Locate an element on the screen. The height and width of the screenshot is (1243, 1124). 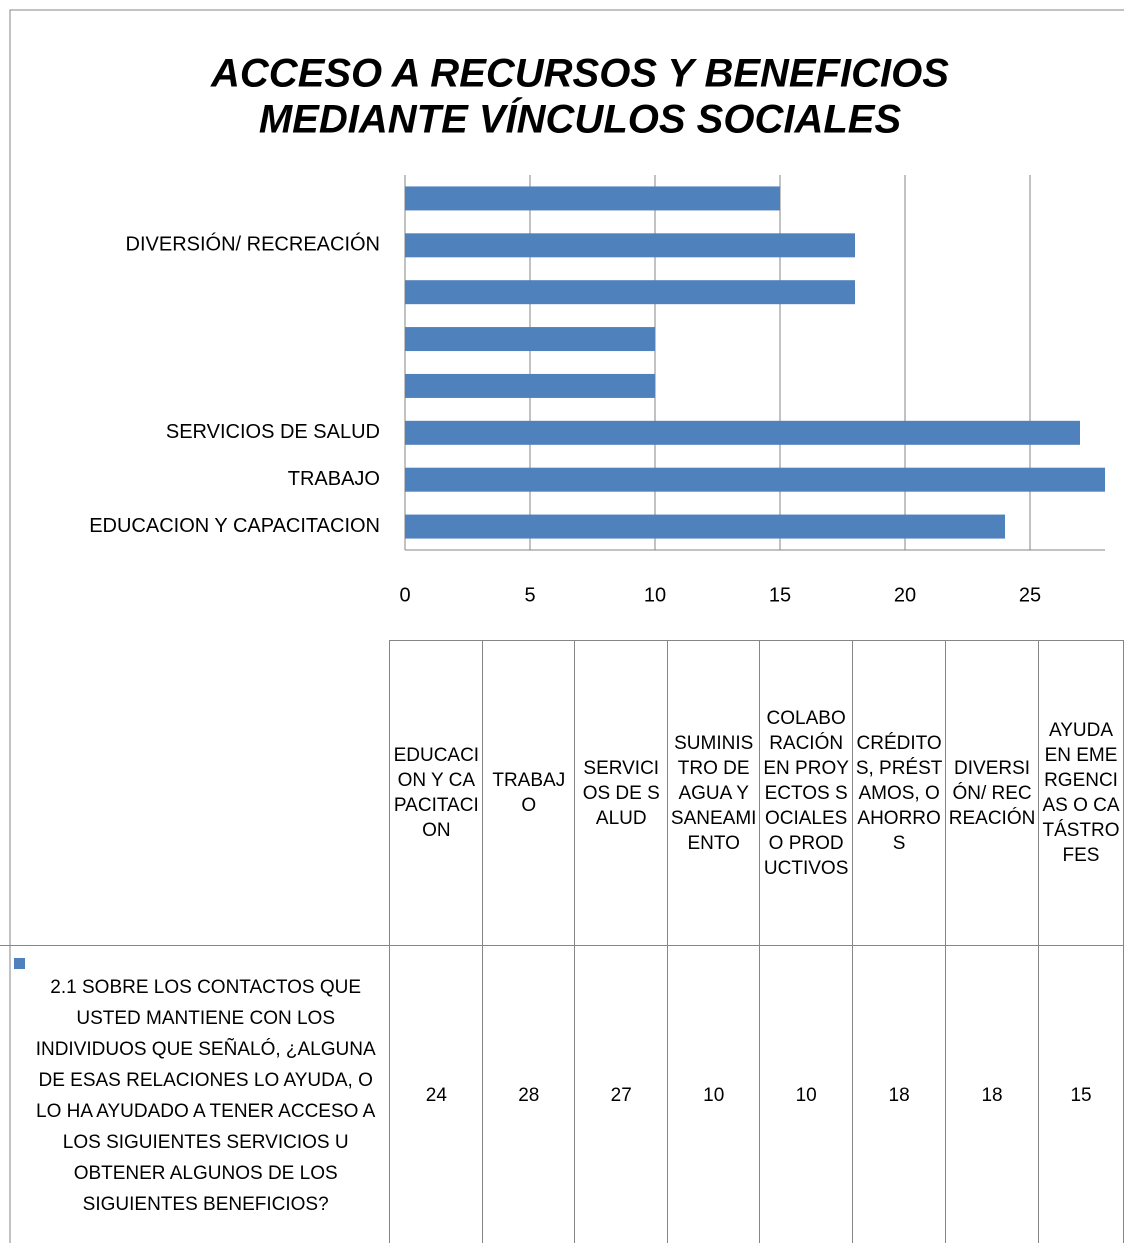
x-tick-label: 0 is located at coordinates (404, 595).